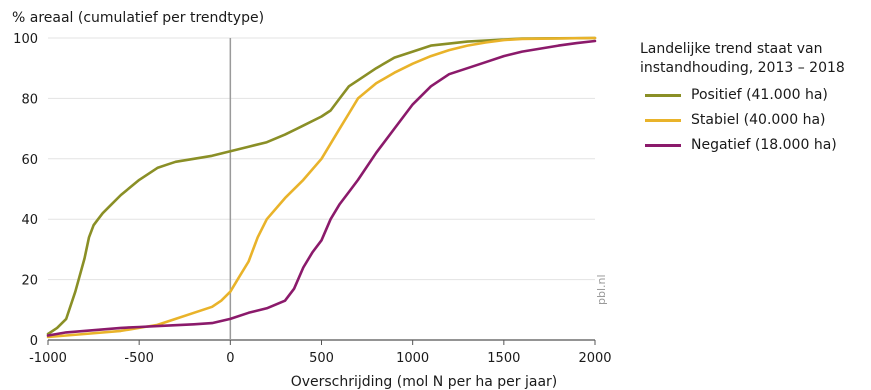 This screenshot has height=390, width=871. Describe the element at coordinates (29, 99) in the screenshot. I see `y-tick-label: 80` at that location.